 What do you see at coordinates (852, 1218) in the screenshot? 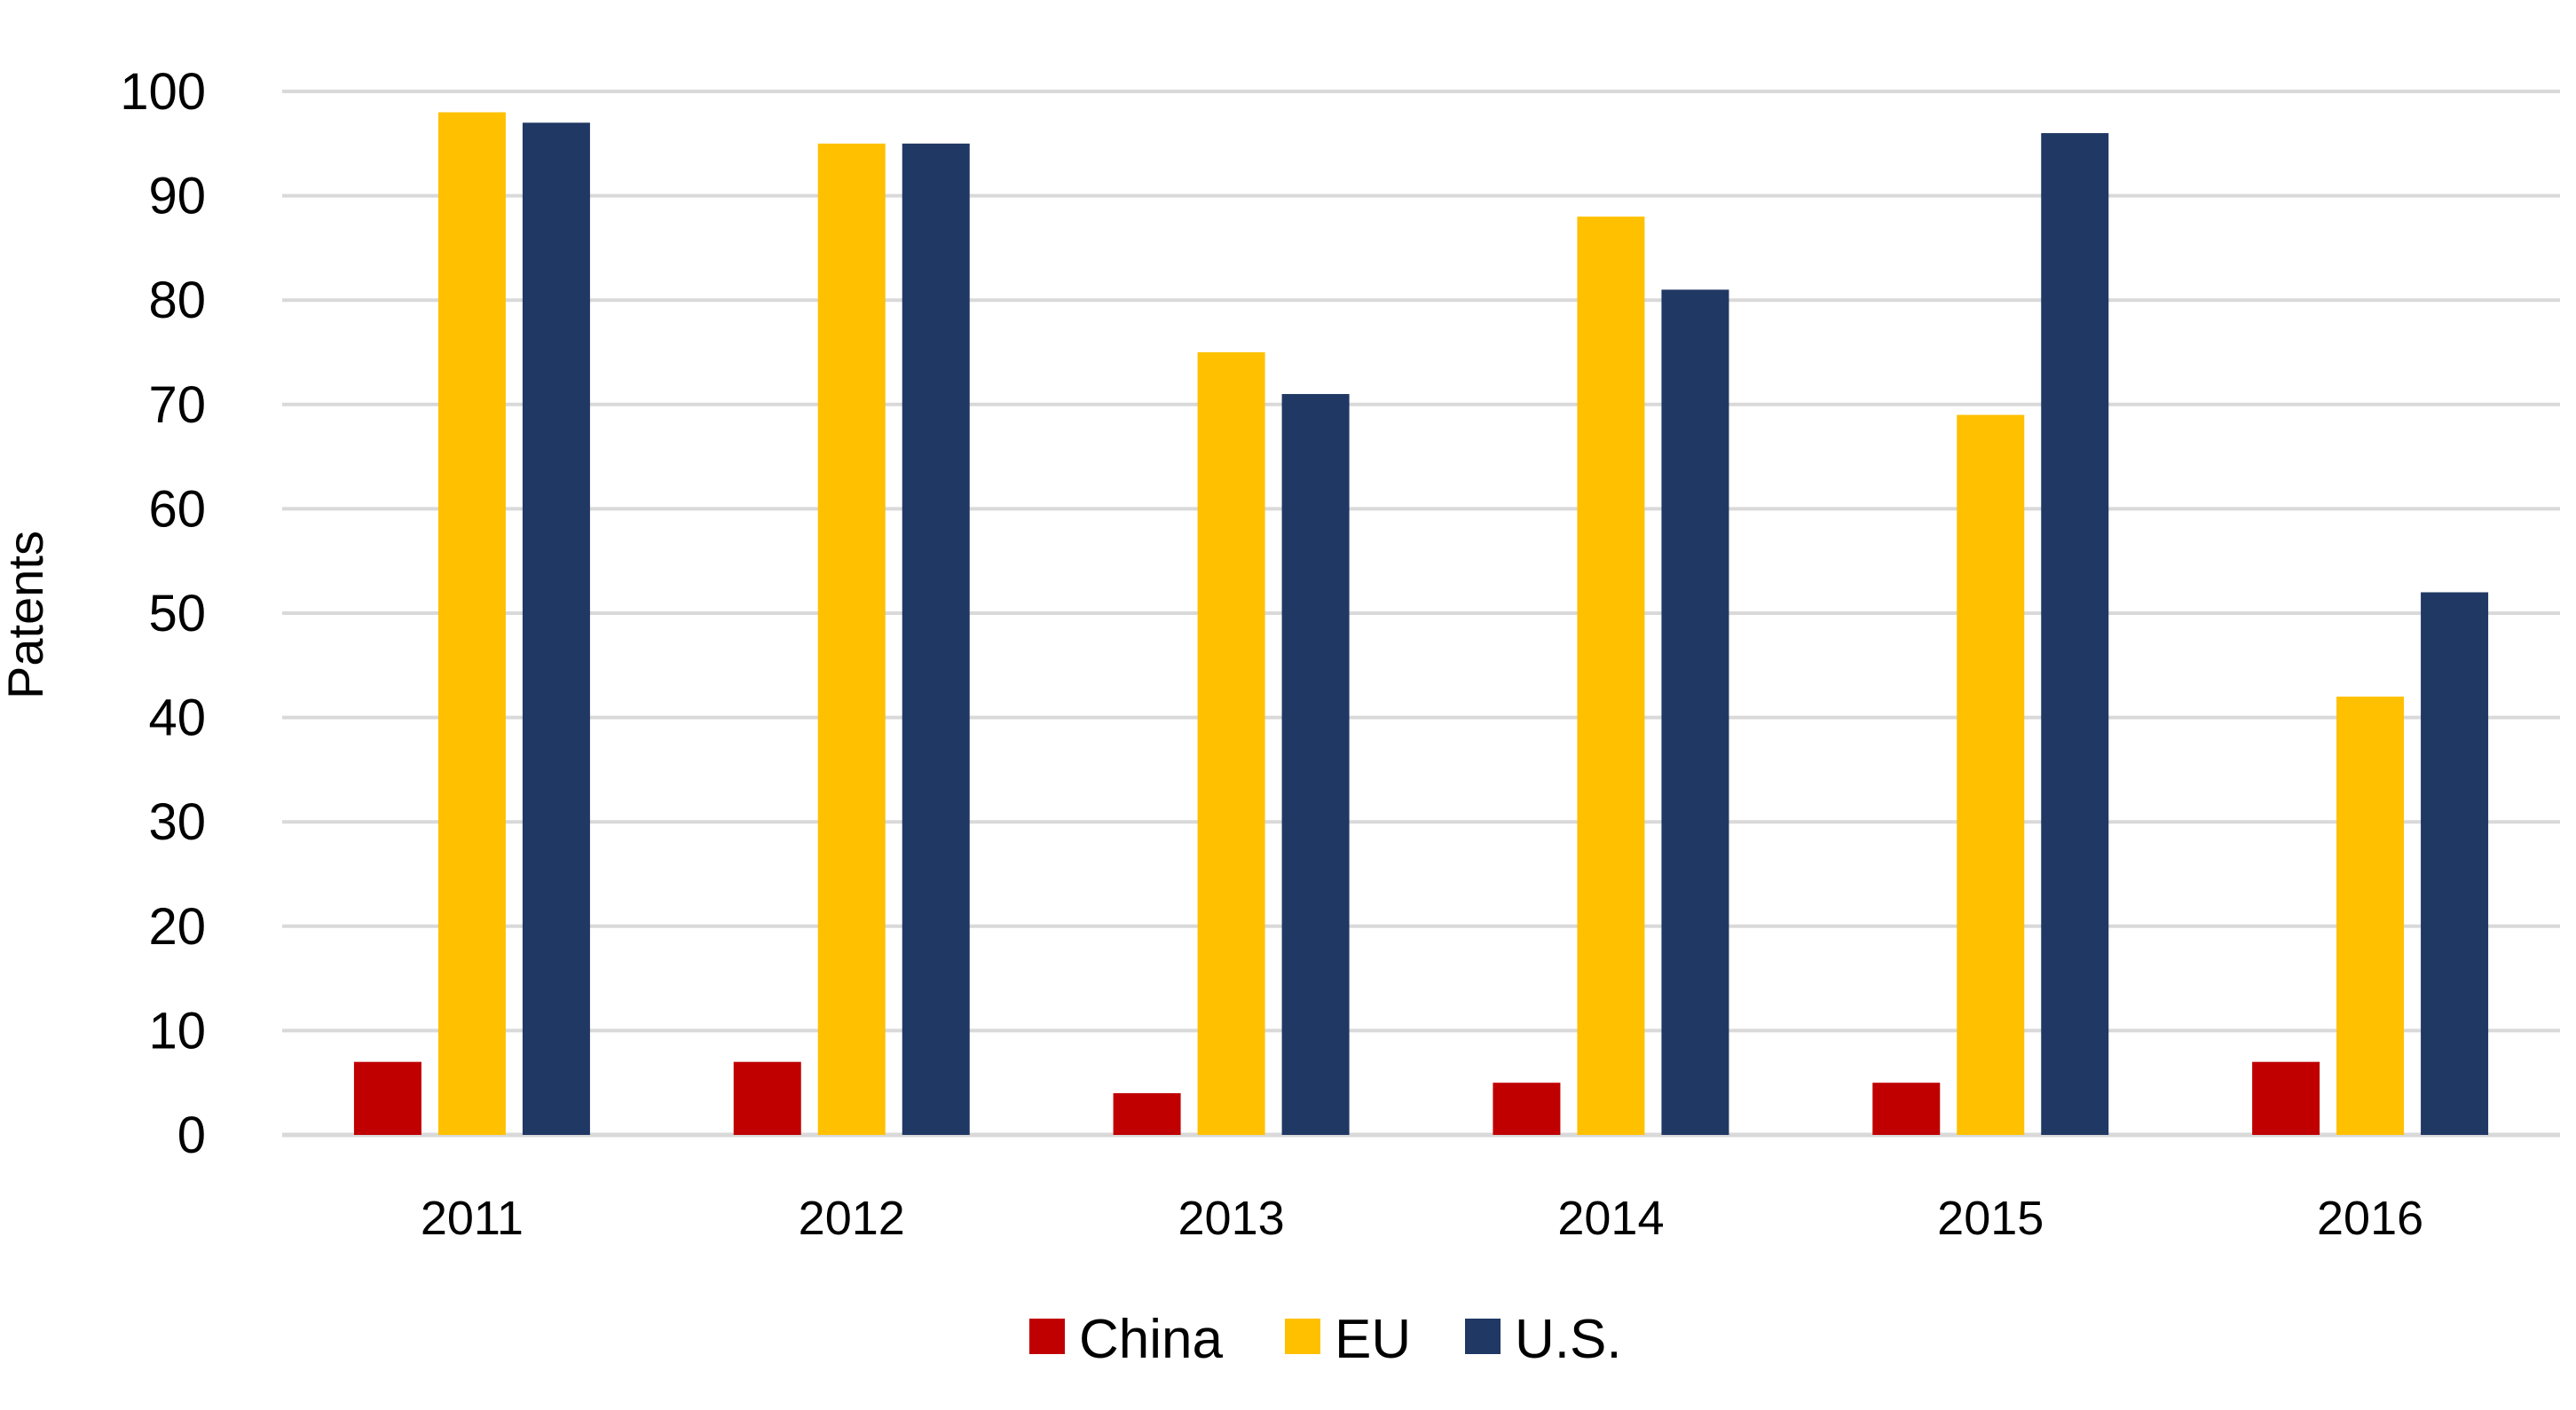
I see `x-tick-label: 2012` at bounding box center [852, 1218].